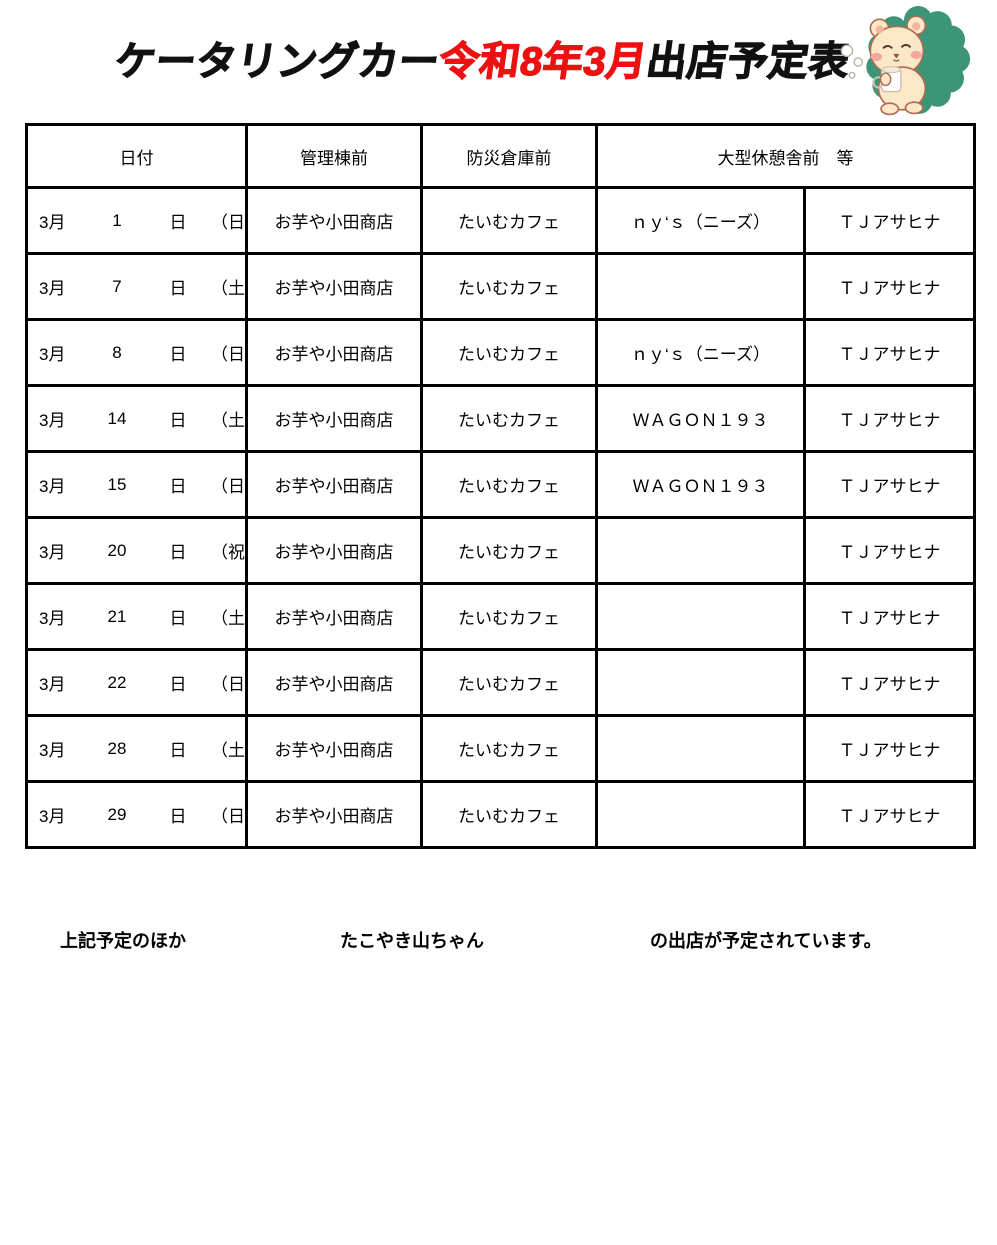 The image size is (997, 1245). I want to click on footnote-lead: 上記予定のほか, so click(123, 941).